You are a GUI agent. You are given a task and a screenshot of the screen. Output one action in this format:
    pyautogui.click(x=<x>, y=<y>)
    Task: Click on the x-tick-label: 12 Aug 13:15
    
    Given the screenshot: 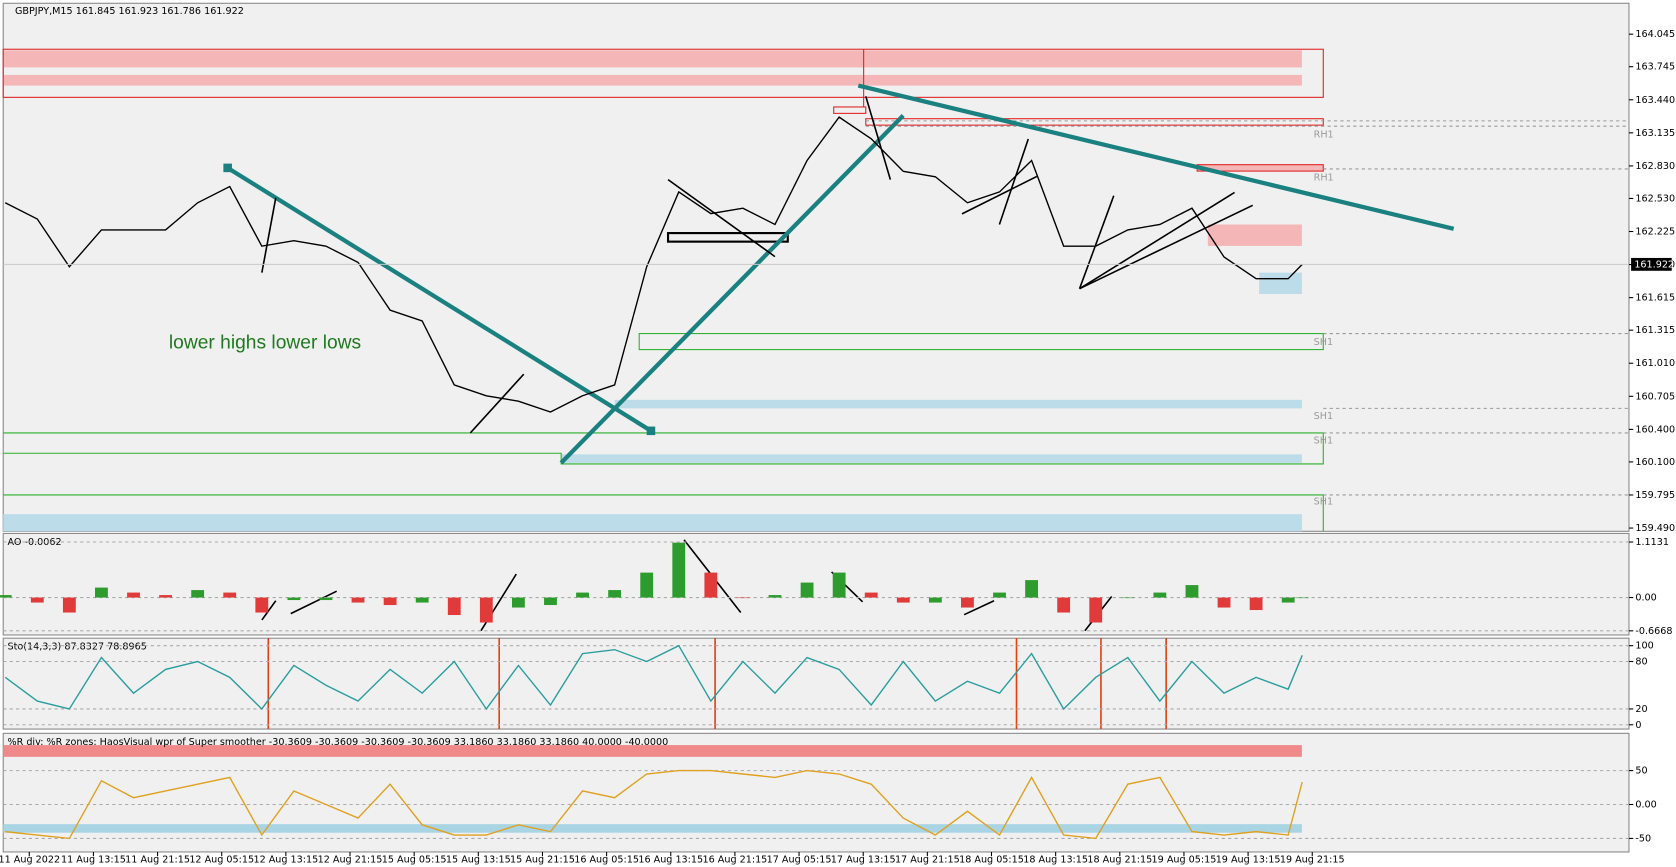 What is the action you would take?
    pyautogui.click(x=285, y=859)
    